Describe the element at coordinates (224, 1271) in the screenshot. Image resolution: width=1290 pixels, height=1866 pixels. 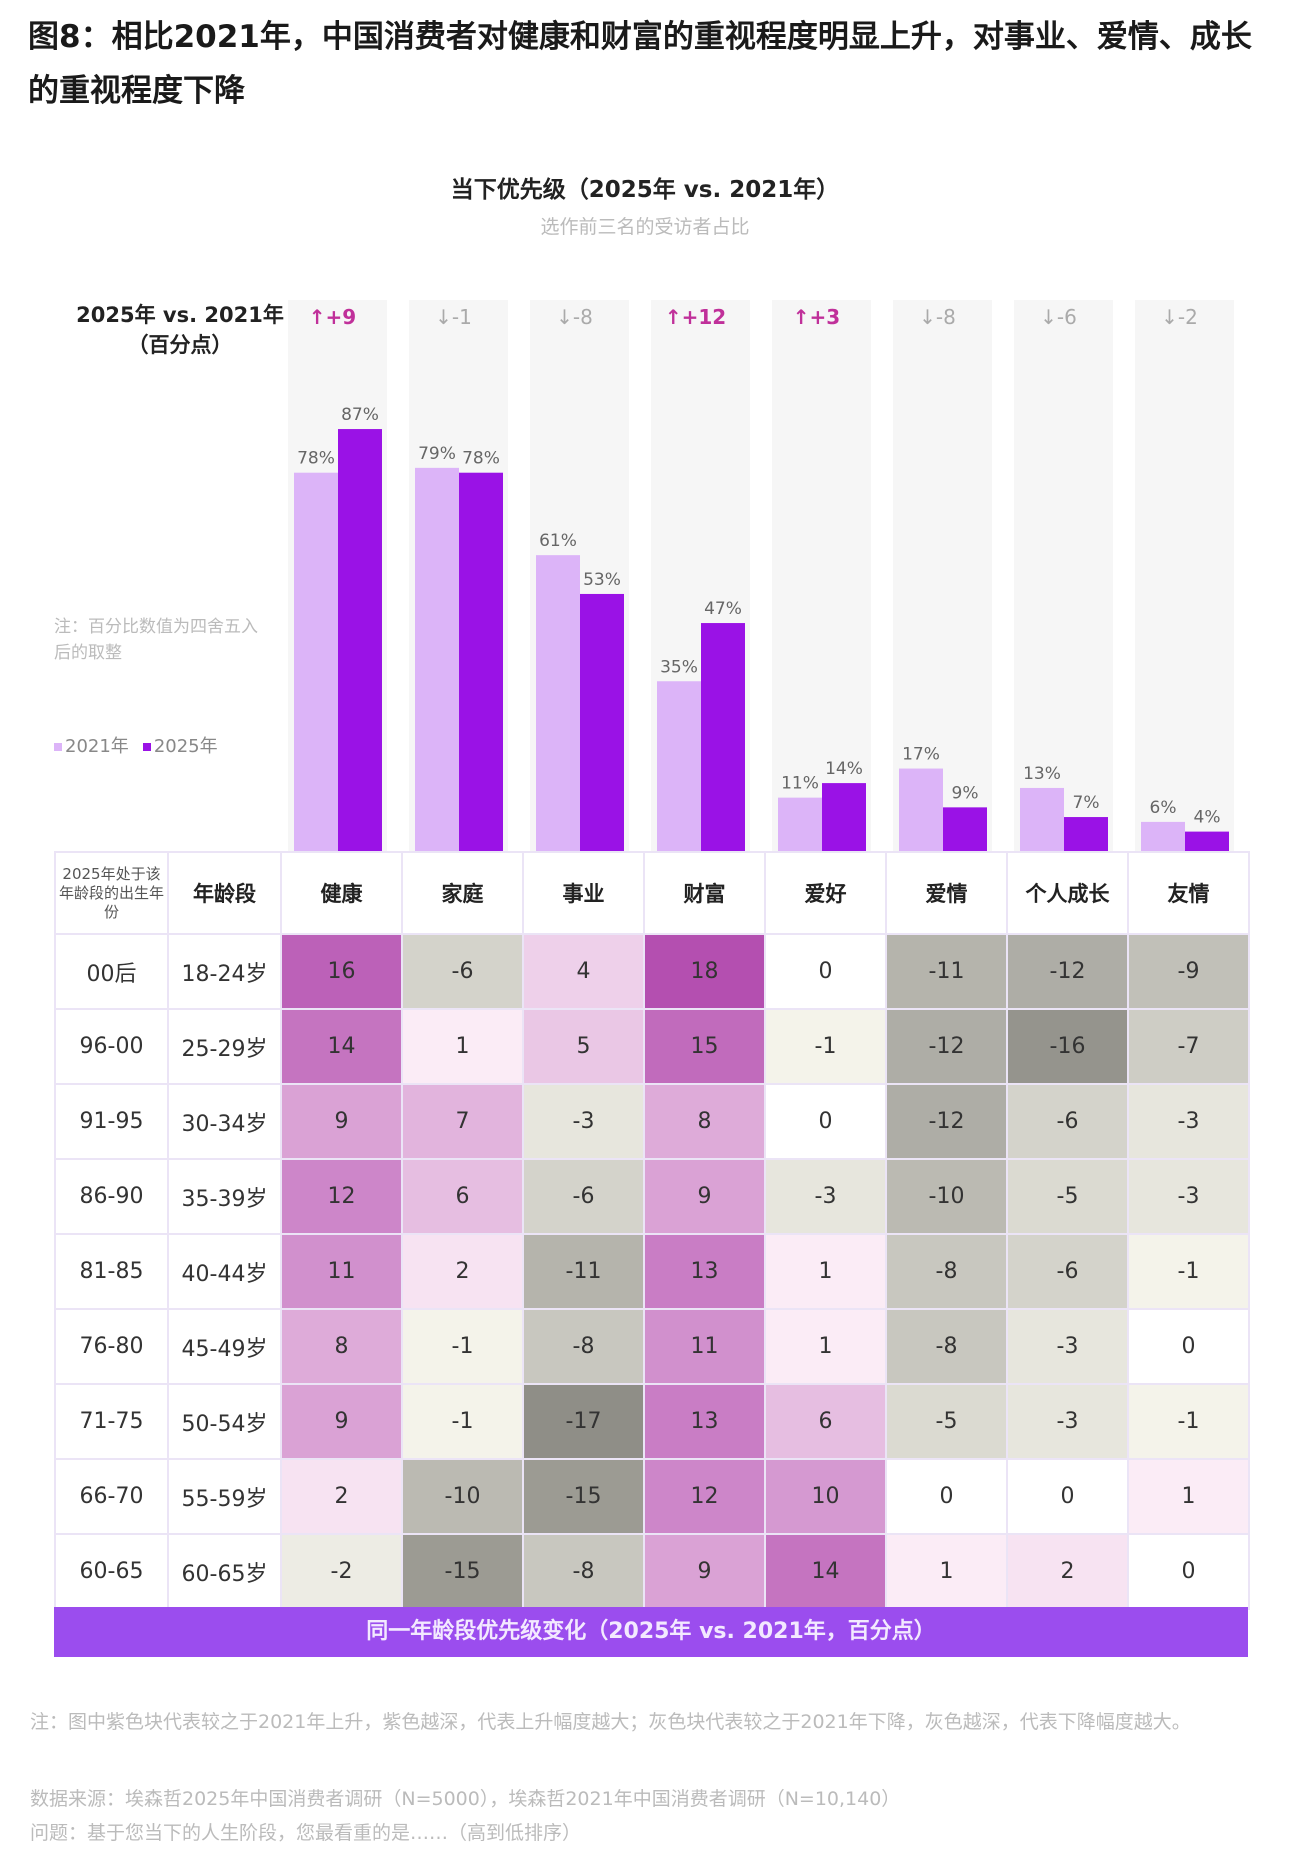
I see `age-group-cell: 40-44岁` at that location.